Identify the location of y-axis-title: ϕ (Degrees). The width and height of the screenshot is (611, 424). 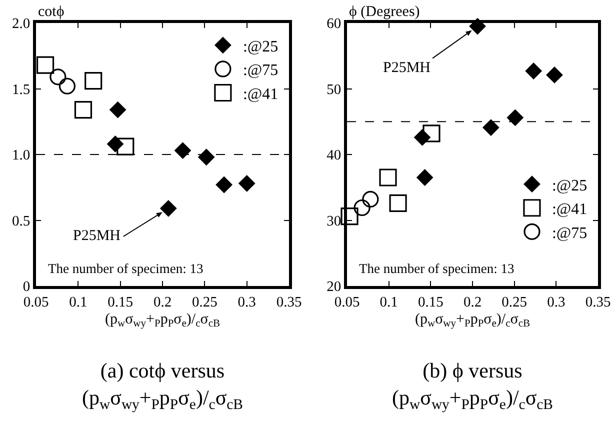
(384, 12).